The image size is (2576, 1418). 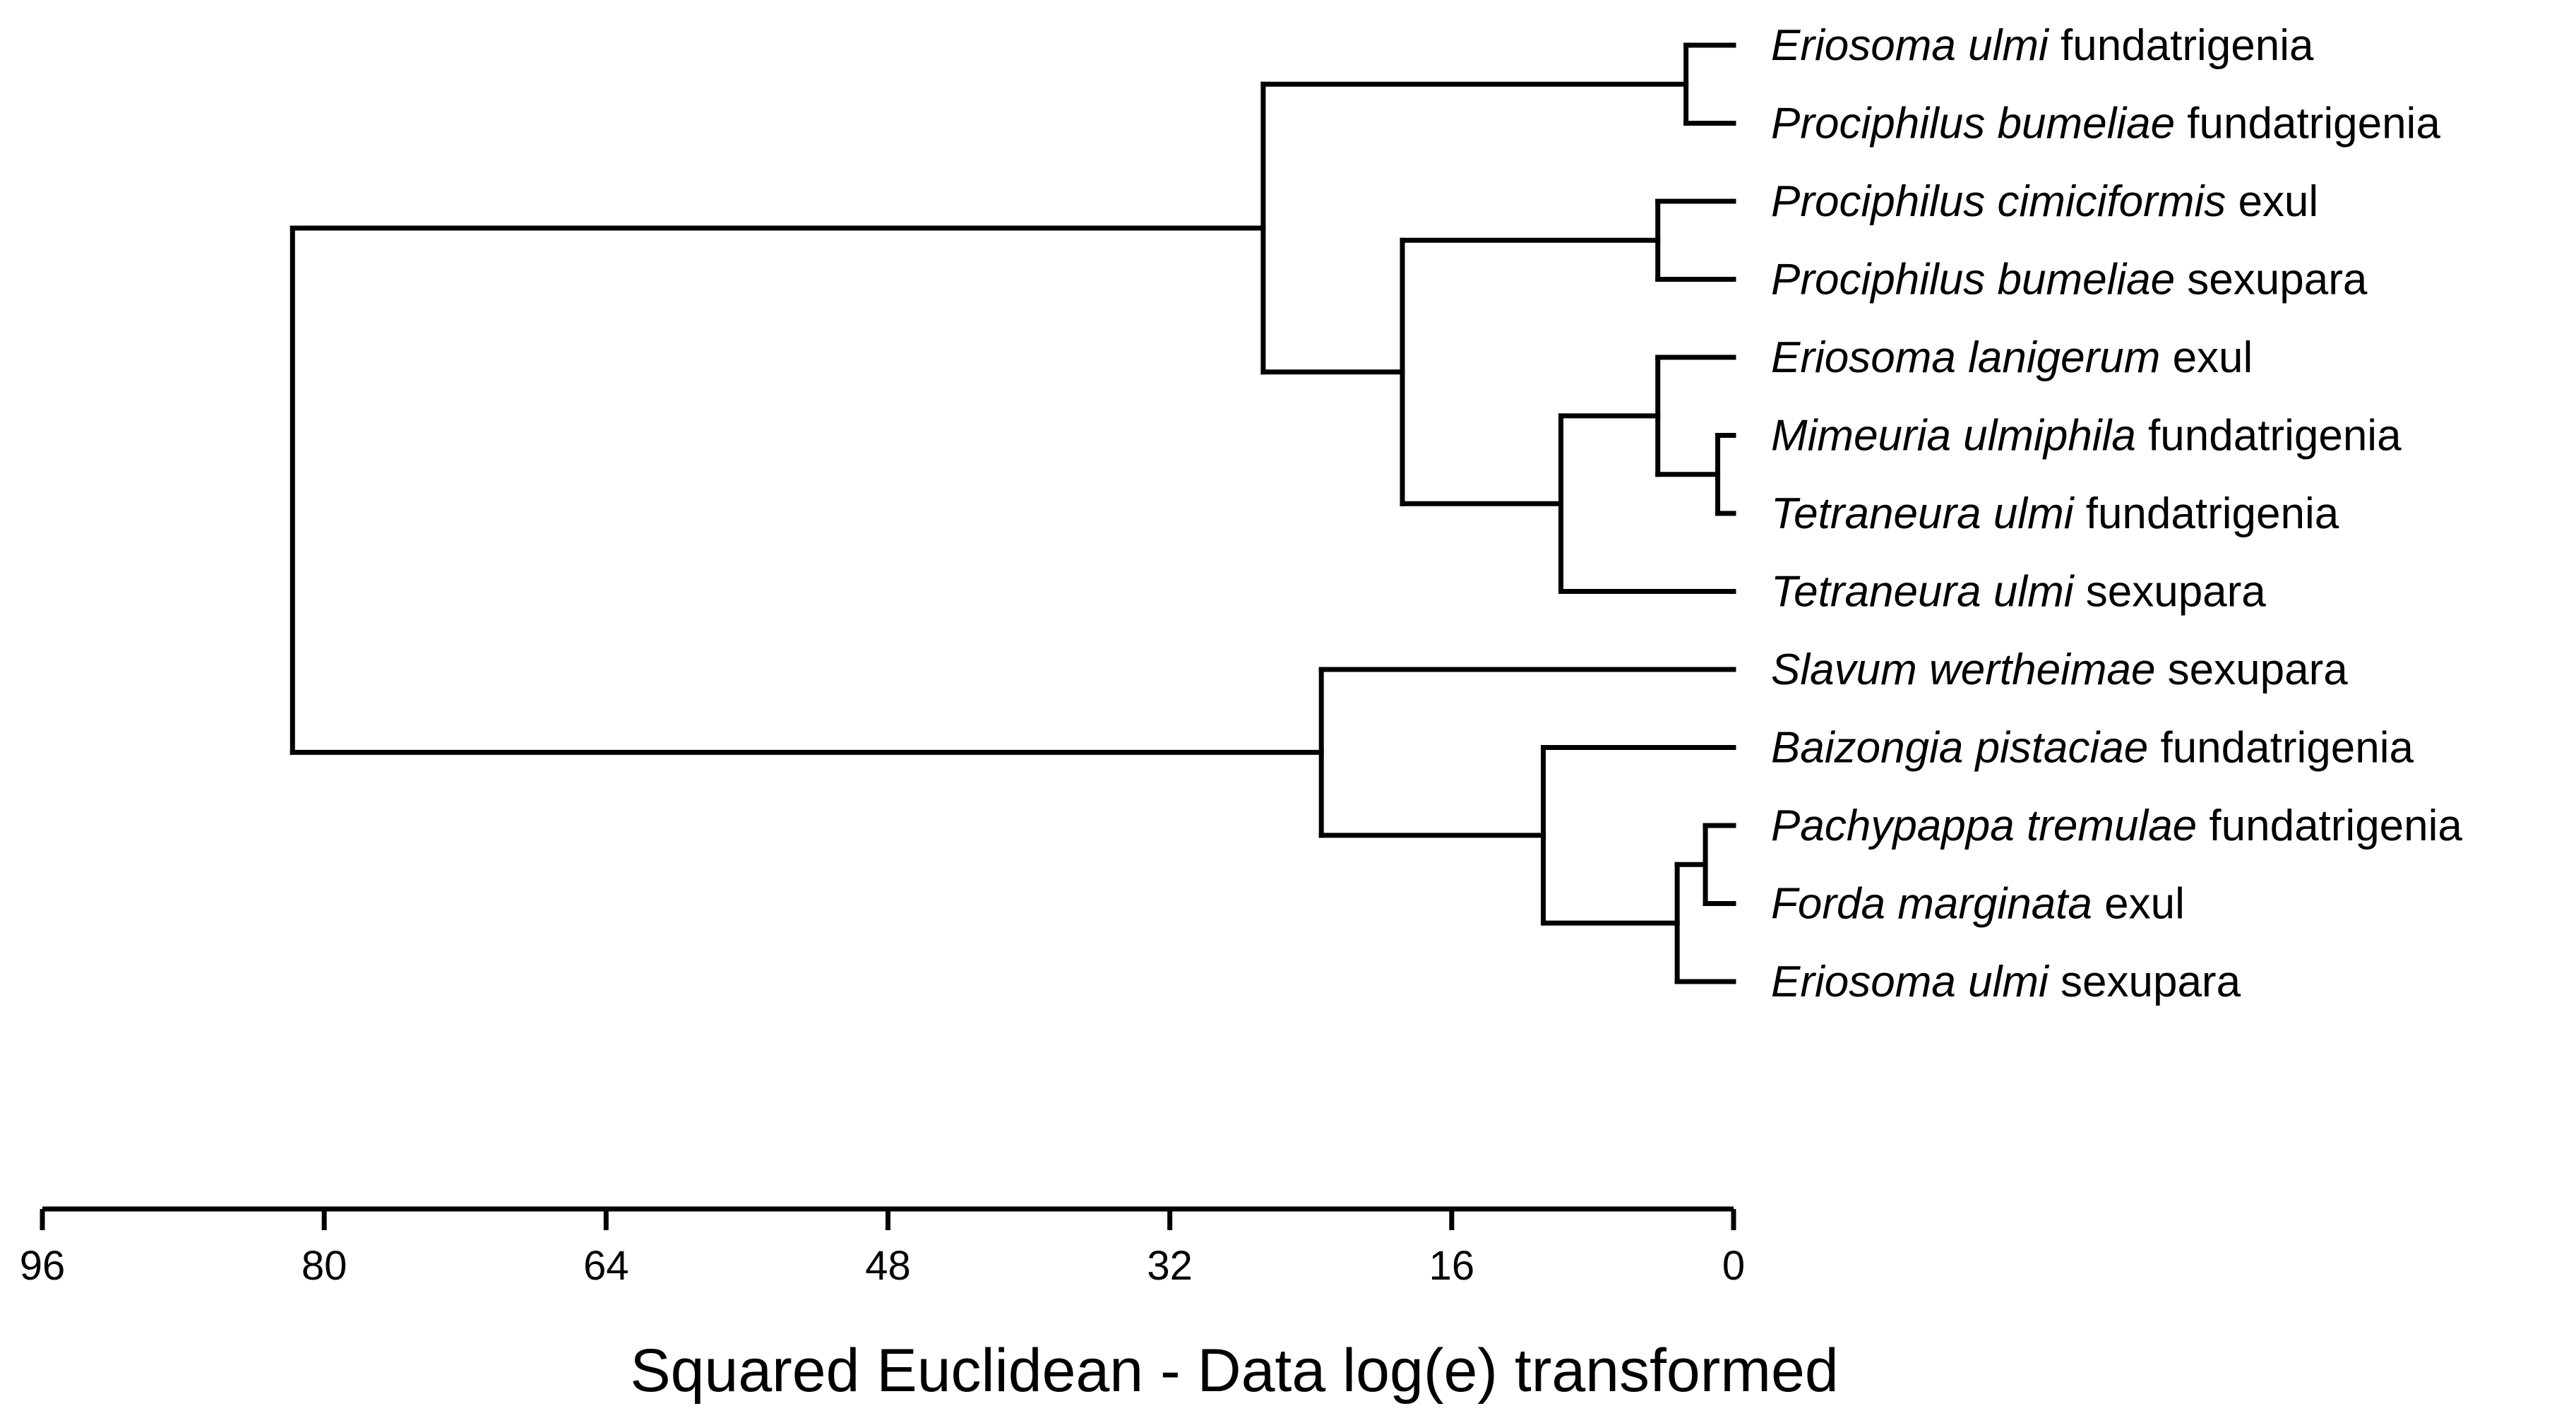 I want to click on leaf-taxon: Mimeuria ulmiphila, so click(x=1953, y=436).